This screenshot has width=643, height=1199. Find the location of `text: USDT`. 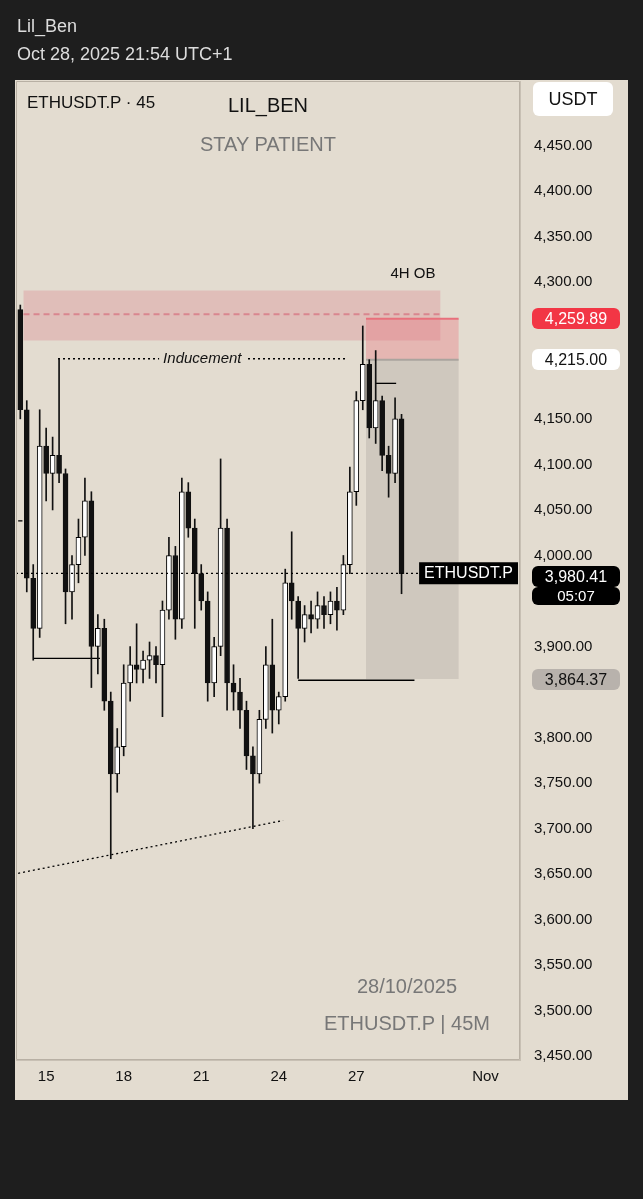

text: USDT is located at coordinates (573, 99).